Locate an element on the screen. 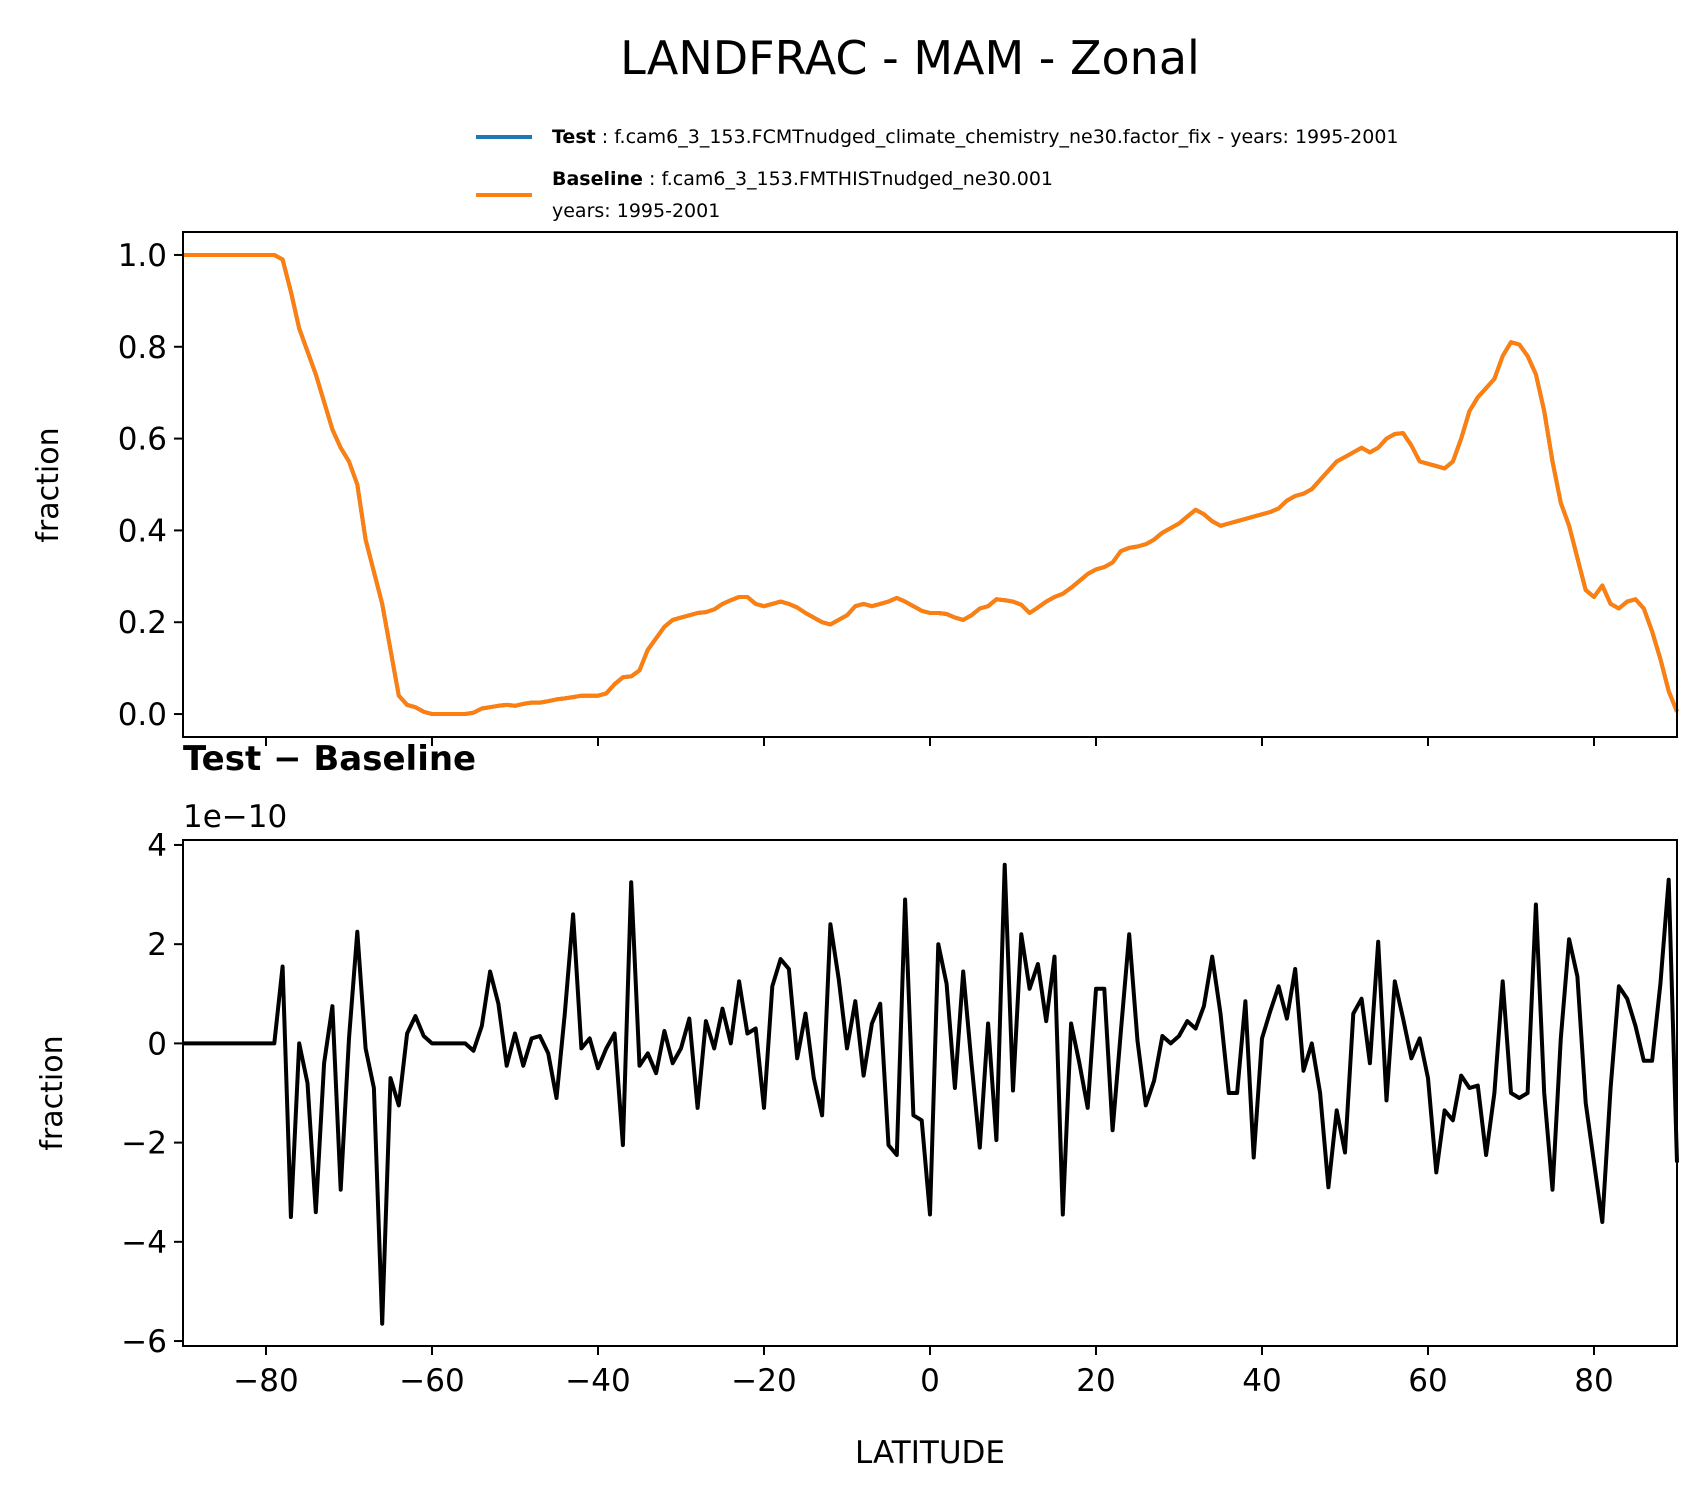  bottom-y-axis: −6 −4 −2 0 2 4 is located at coordinates (152, 1094).